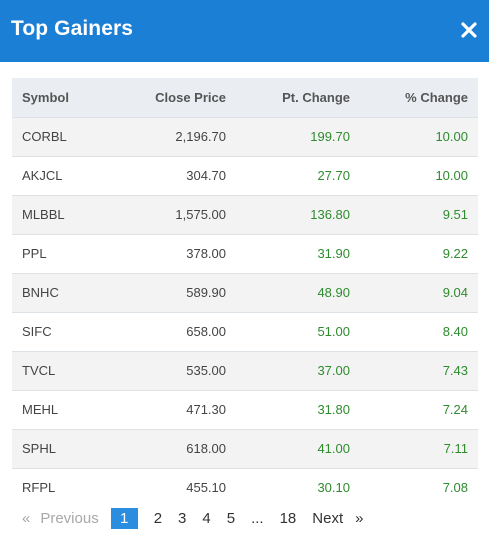 This screenshot has width=489, height=555. I want to click on symbol-cell: TVCL, so click(39, 370).